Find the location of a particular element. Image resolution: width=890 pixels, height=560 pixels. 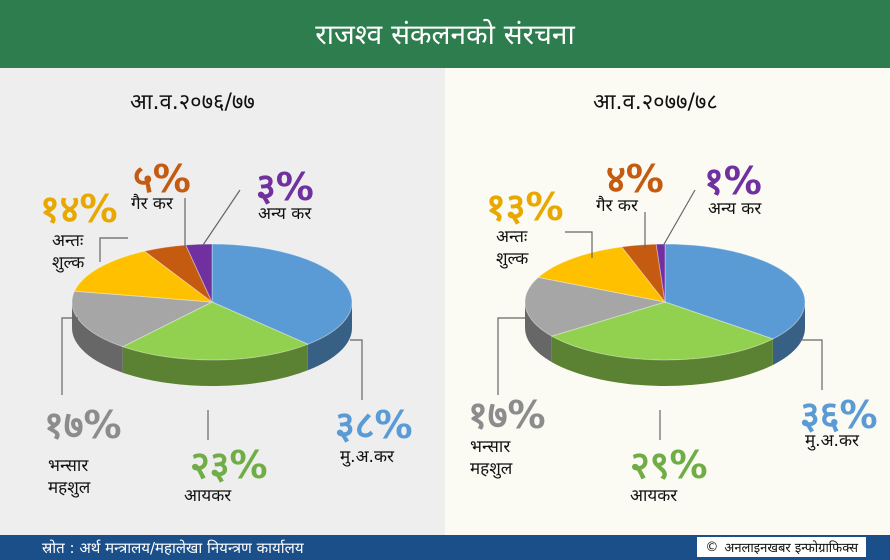

pct-customs-2077-78: १७% is located at coordinates (507, 415).